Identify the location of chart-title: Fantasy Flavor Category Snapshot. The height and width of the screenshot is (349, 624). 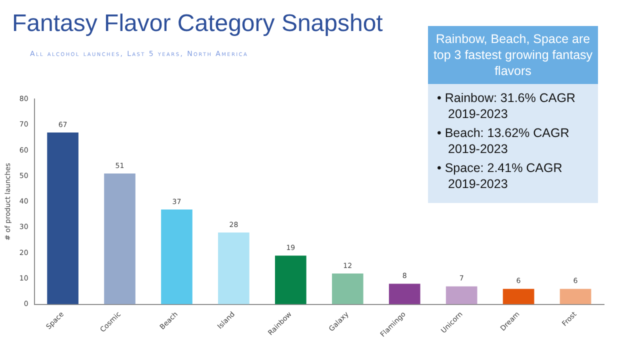
(197, 24).